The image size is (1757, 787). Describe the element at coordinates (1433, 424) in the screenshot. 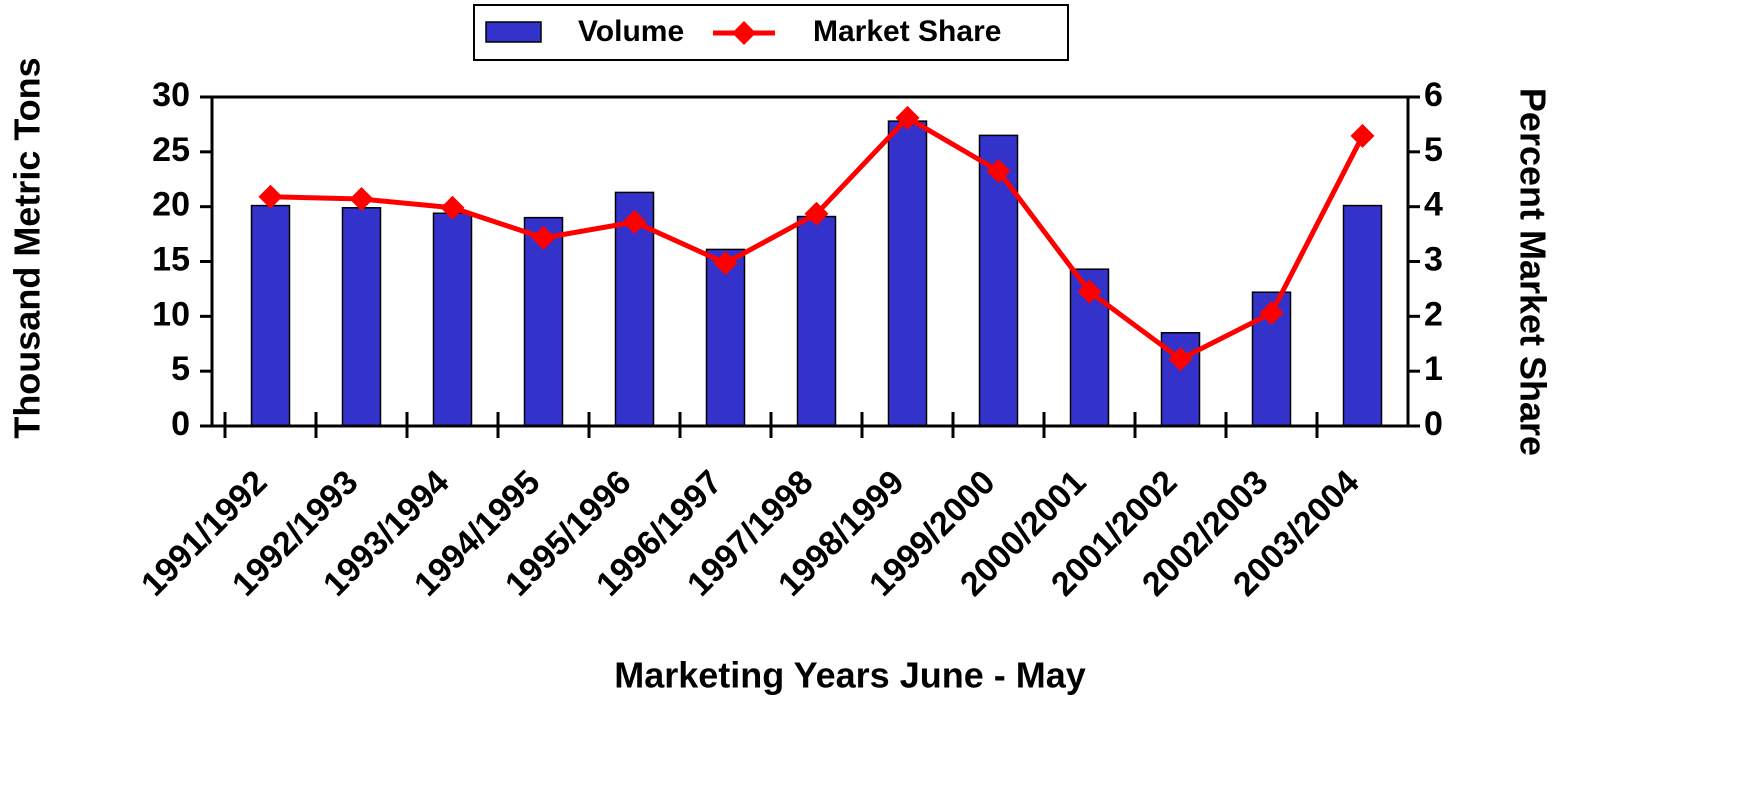

I see `y2-tick-label: 0` at that location.